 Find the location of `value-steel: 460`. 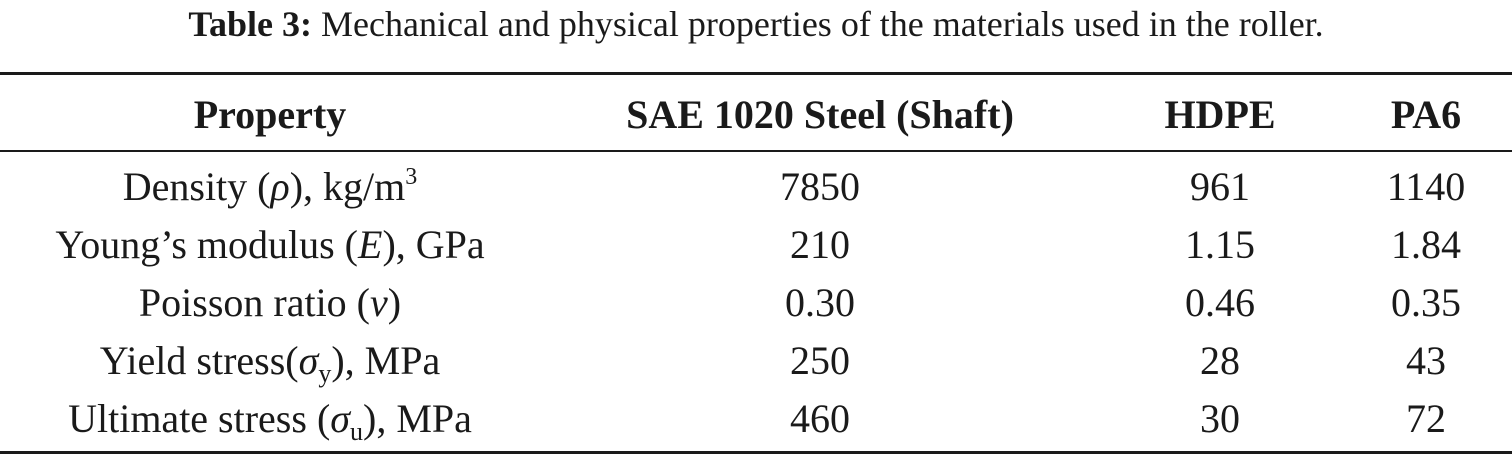

value-steel: 460 is located at coordinates (820, 418).